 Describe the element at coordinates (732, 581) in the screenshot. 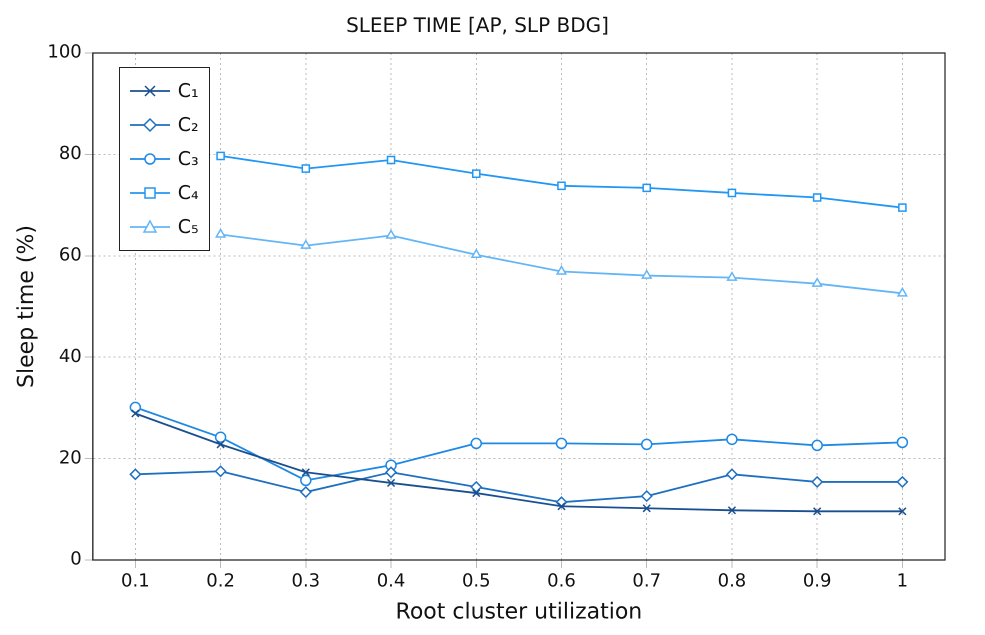

I see `x-tick-label: 0.8` at that location.